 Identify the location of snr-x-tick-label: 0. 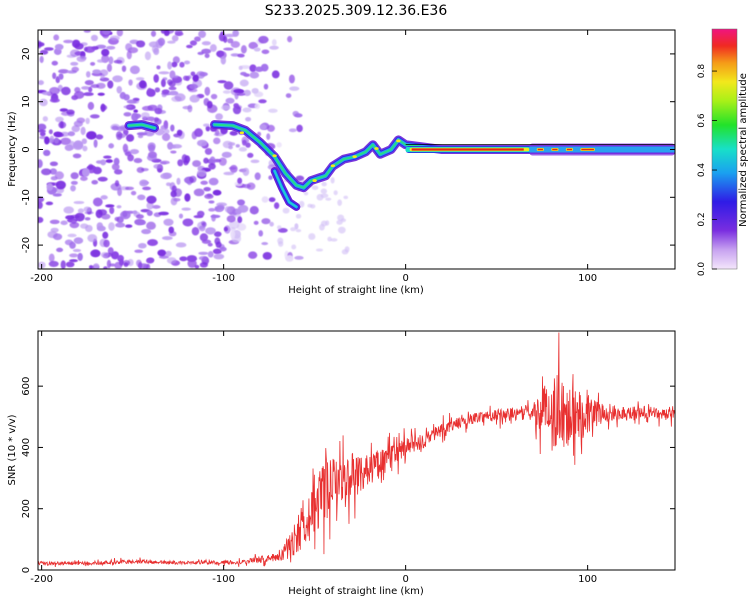
(405, 579).